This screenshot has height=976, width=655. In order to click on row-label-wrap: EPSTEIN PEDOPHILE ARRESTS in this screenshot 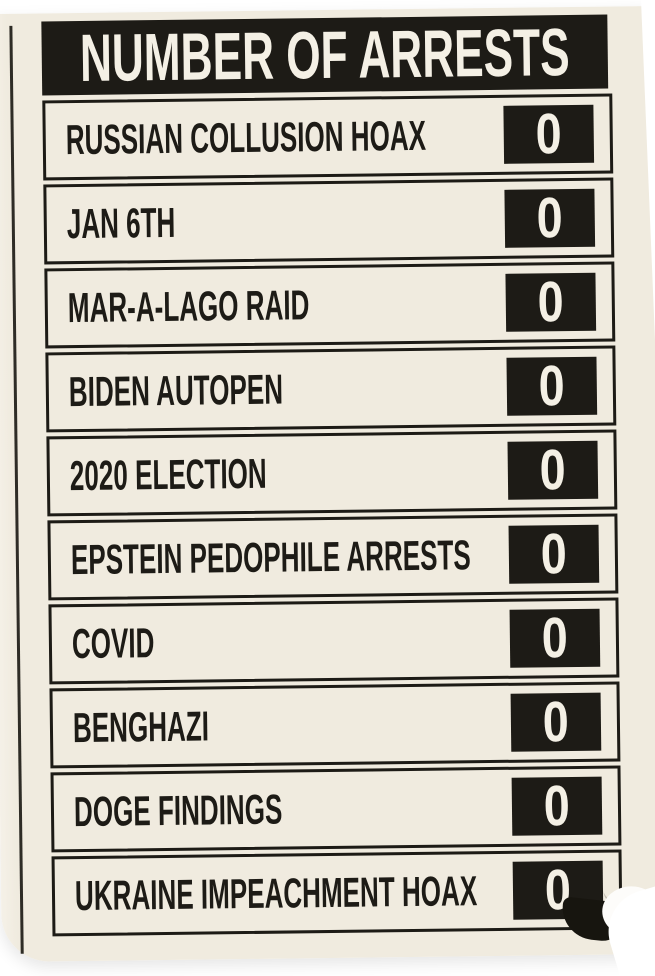, I will do `click(289, 557)`.